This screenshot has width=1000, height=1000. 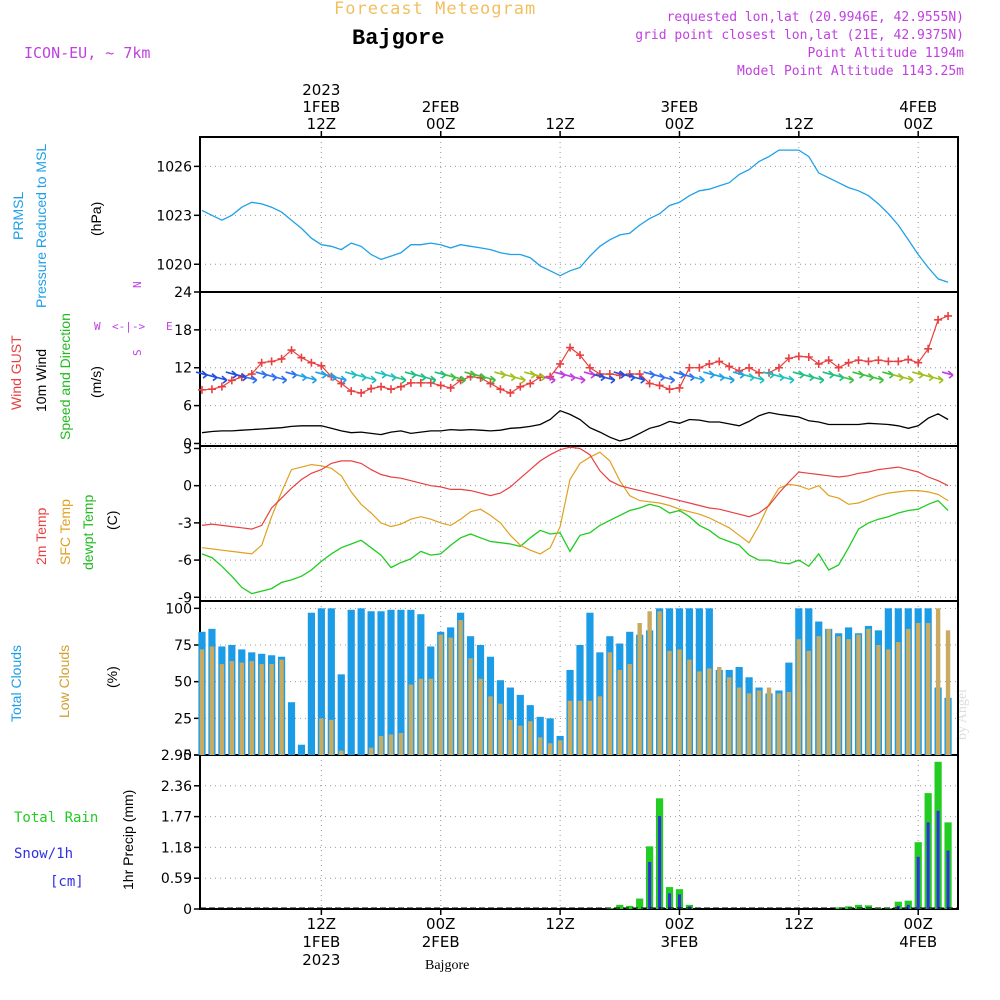 I want to click on bottom-time-label: 1FEB, so click(x=321, y=942).